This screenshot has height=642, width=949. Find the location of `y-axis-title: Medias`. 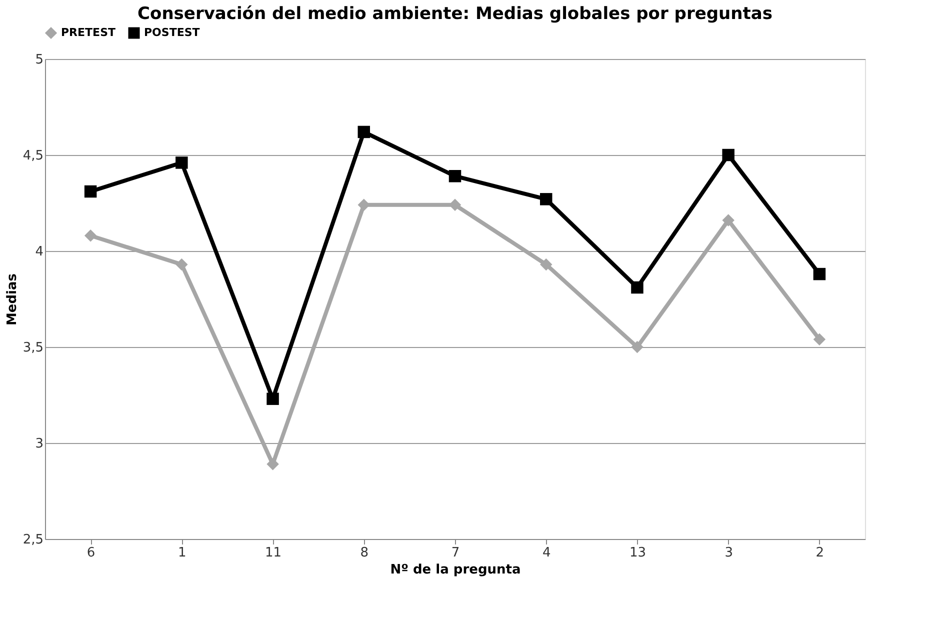

y-axis-title: Medias is located at coordinates (12, 299).